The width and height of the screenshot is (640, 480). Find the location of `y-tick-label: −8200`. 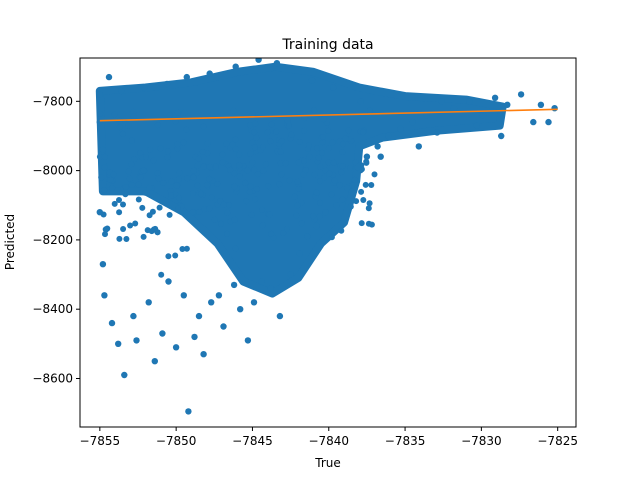

y-tick-label: −8200 is located at coordinates (52, 240).